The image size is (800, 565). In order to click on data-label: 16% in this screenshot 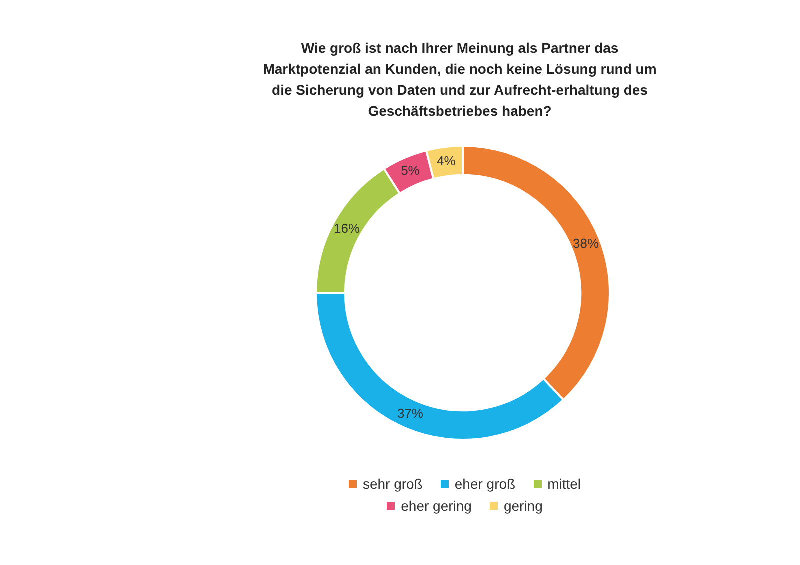, I will do `click(347, 228)`.